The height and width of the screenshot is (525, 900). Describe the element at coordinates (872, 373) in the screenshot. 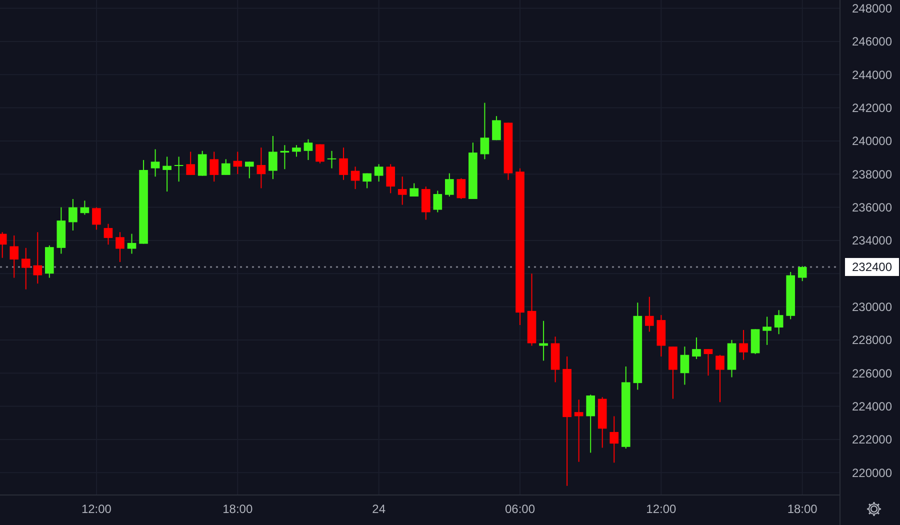

I see `y-tick-label: 226000` at that location.